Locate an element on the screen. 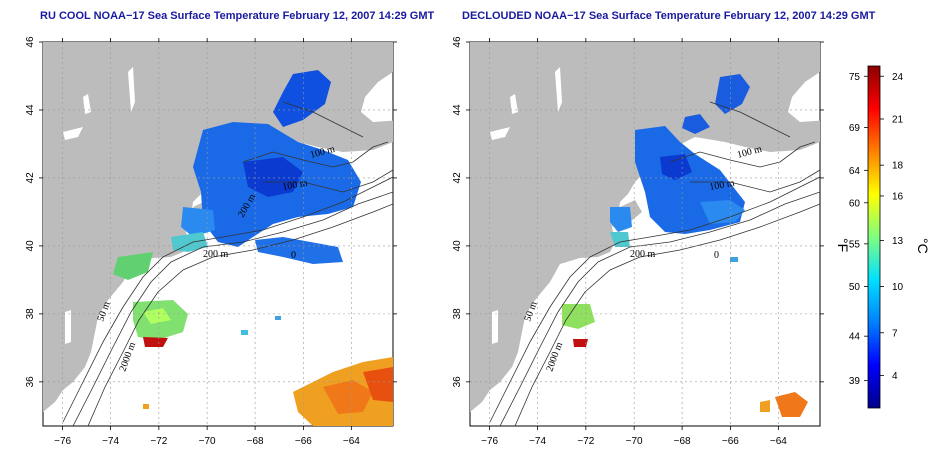  celsius-tick-label: 16 is located at coordinates (898, 196).